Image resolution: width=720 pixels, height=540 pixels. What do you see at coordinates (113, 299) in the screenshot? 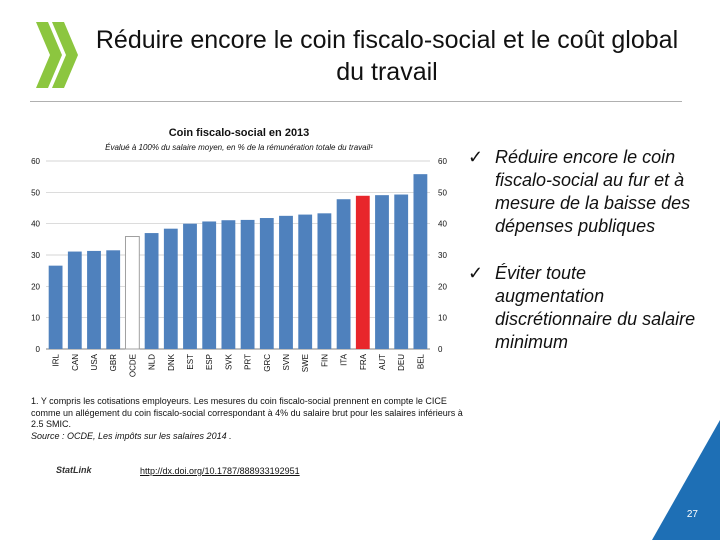
I see `bar-gbr` at bounding box center [113, 299].